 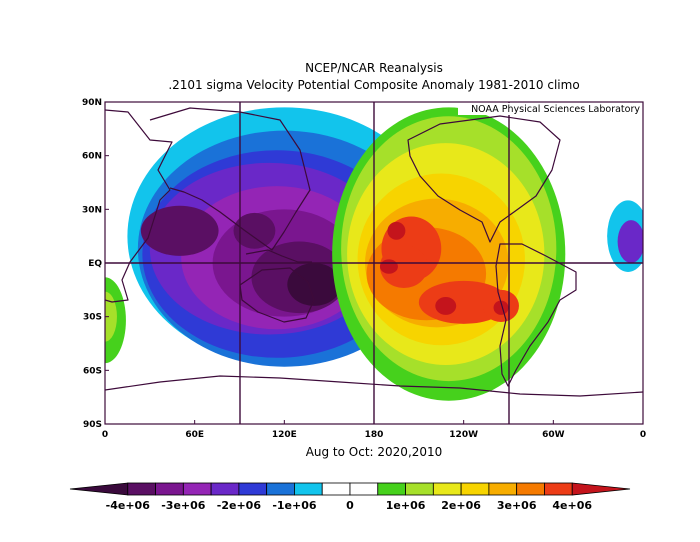 I want to click on colorbar-label: 1e+06, so click(x=406, y=505).